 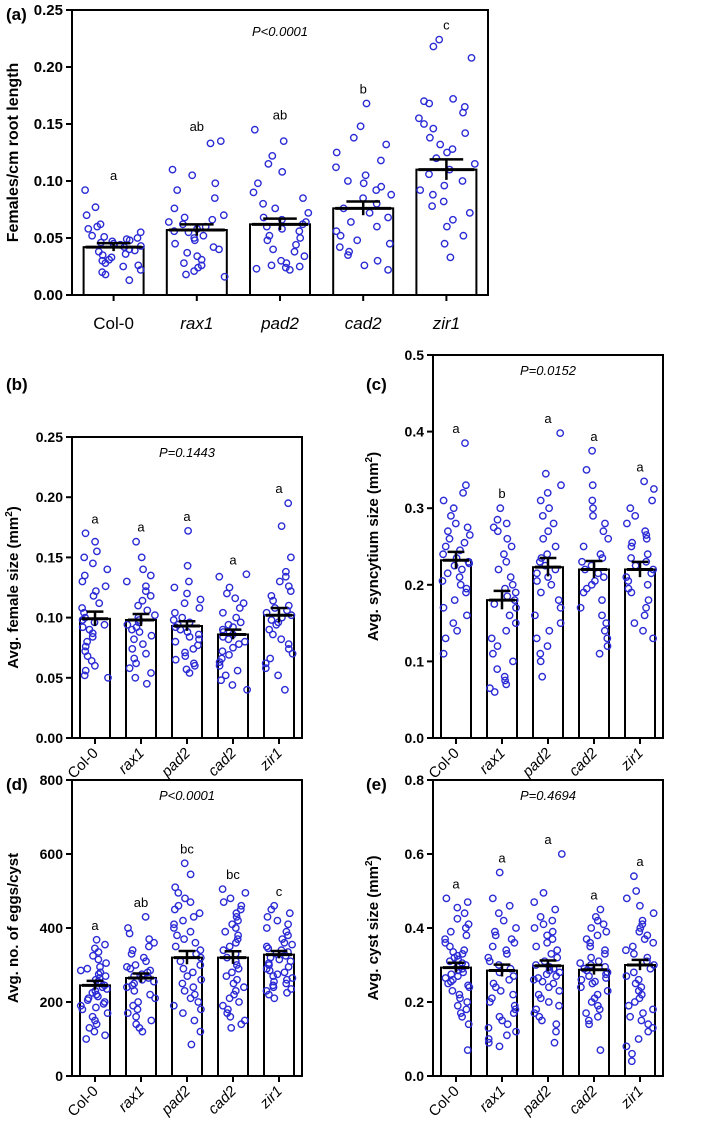 What do you see at coordinates (415, 738) in the screenshot?
I see `y-tick-label: 0.0` at bounding box center [415, 738].